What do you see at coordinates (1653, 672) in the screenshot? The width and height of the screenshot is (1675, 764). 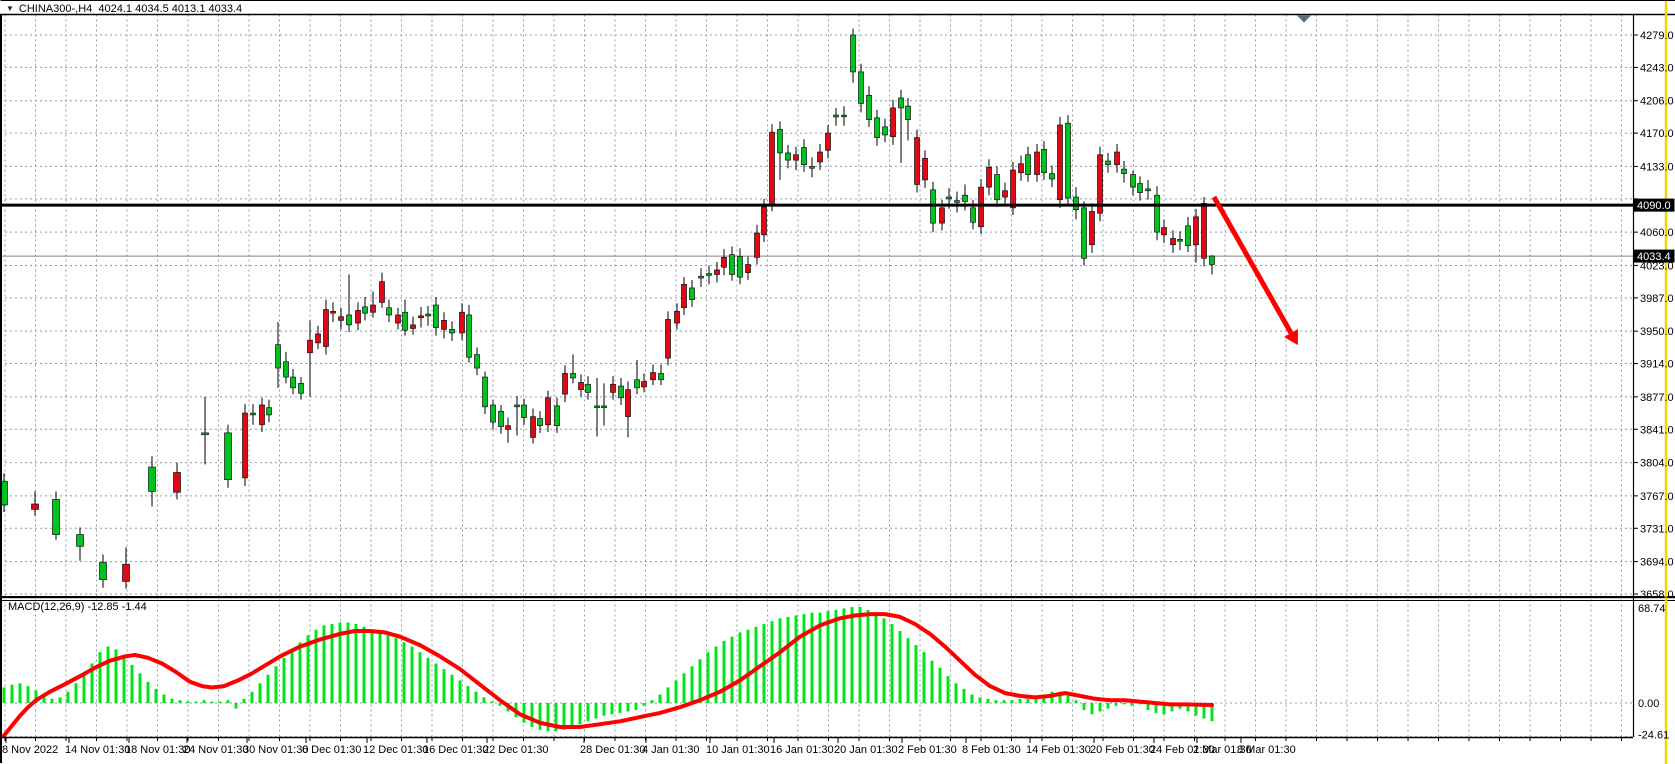 I see `macd-axis: 68.74 0.00 -24.61` at bounding box center [1653, 672].